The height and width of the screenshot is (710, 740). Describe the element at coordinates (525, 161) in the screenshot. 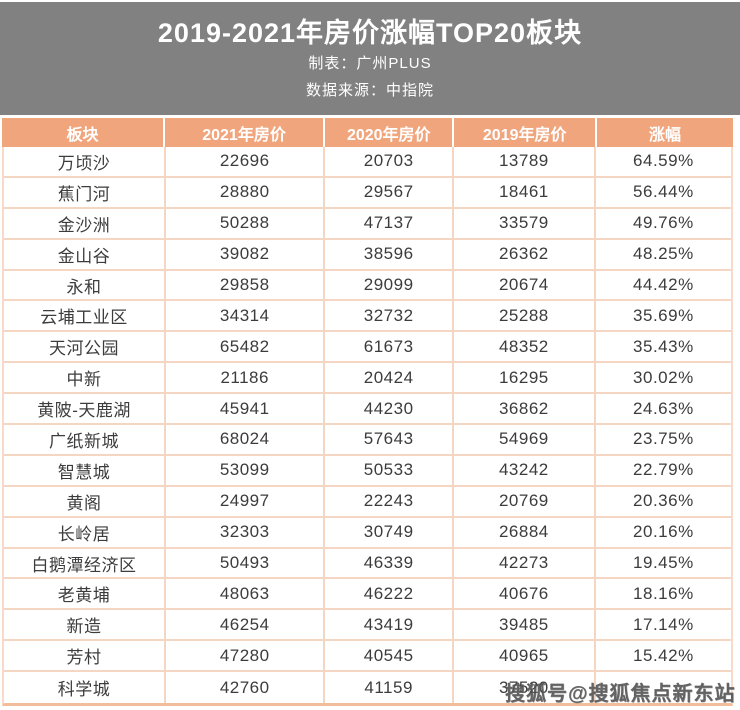

I see `cell-price-2019: 13789` at that location.